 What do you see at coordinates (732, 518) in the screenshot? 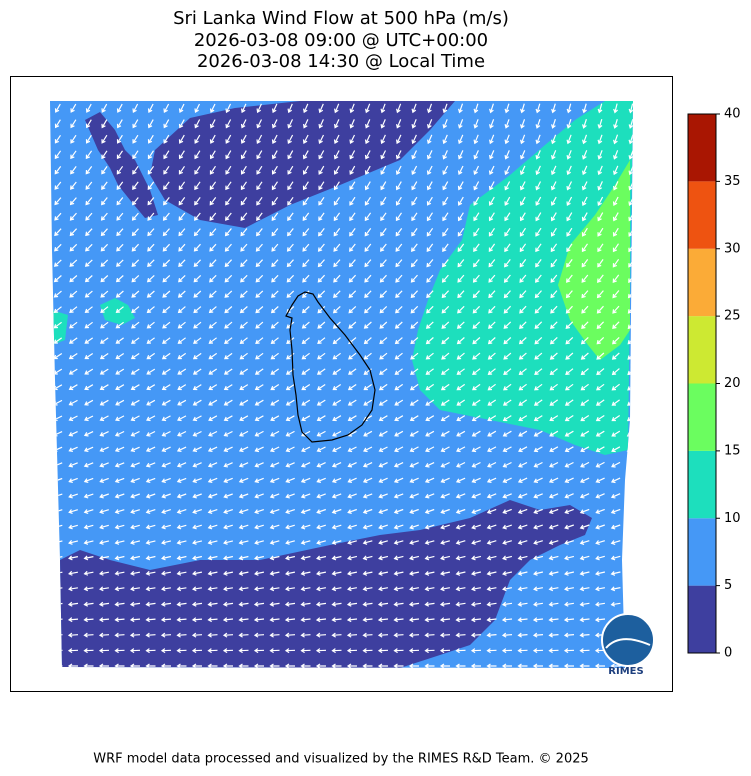
I see `colorbar-tick-label: 10` at bounding box center [732, 518].